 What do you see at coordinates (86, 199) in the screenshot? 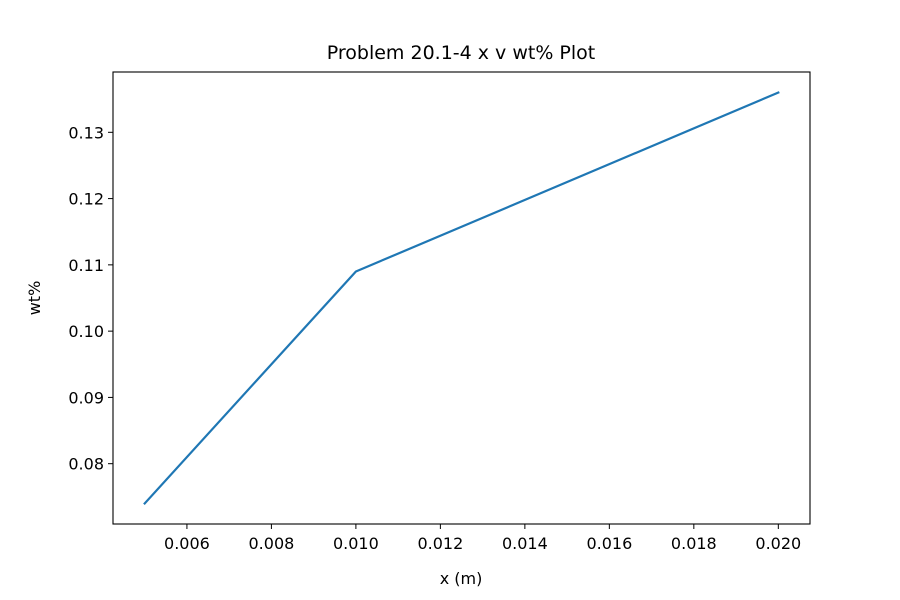
I see `y-tick-label: 0.12` at bounding box center [86, 199].